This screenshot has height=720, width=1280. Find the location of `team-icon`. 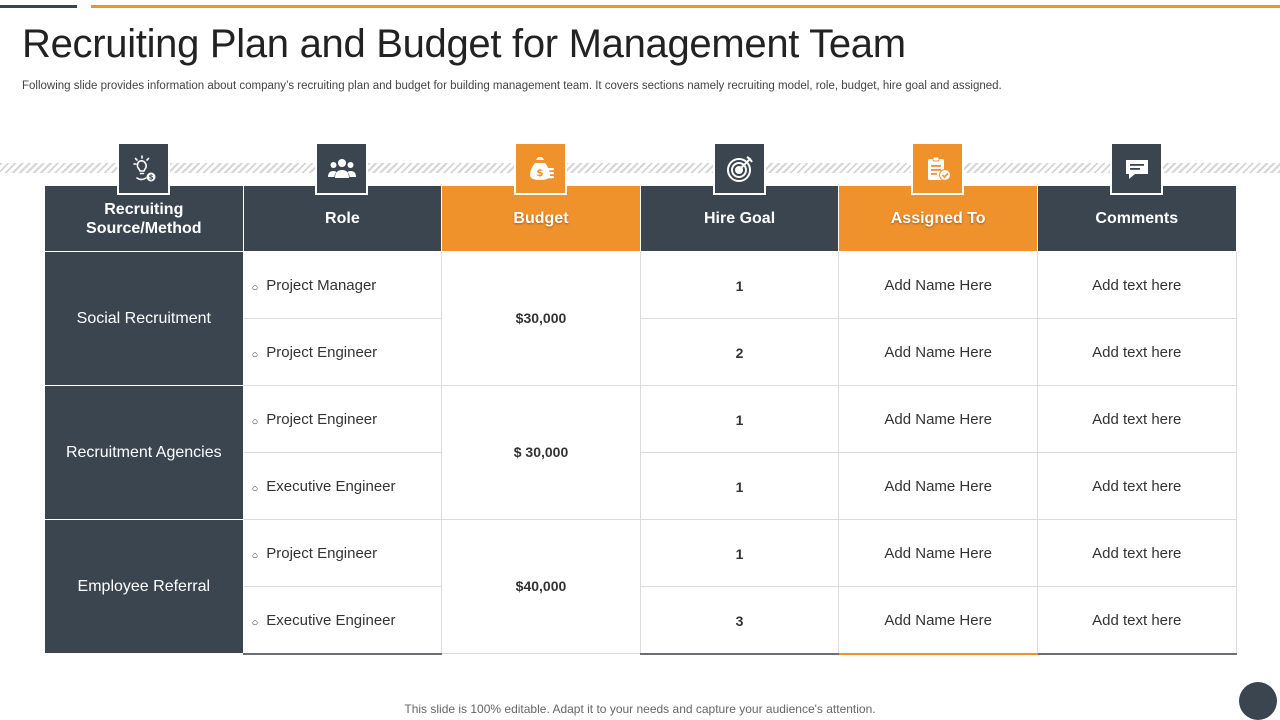

team-icon is located at coordinates (341, 168).